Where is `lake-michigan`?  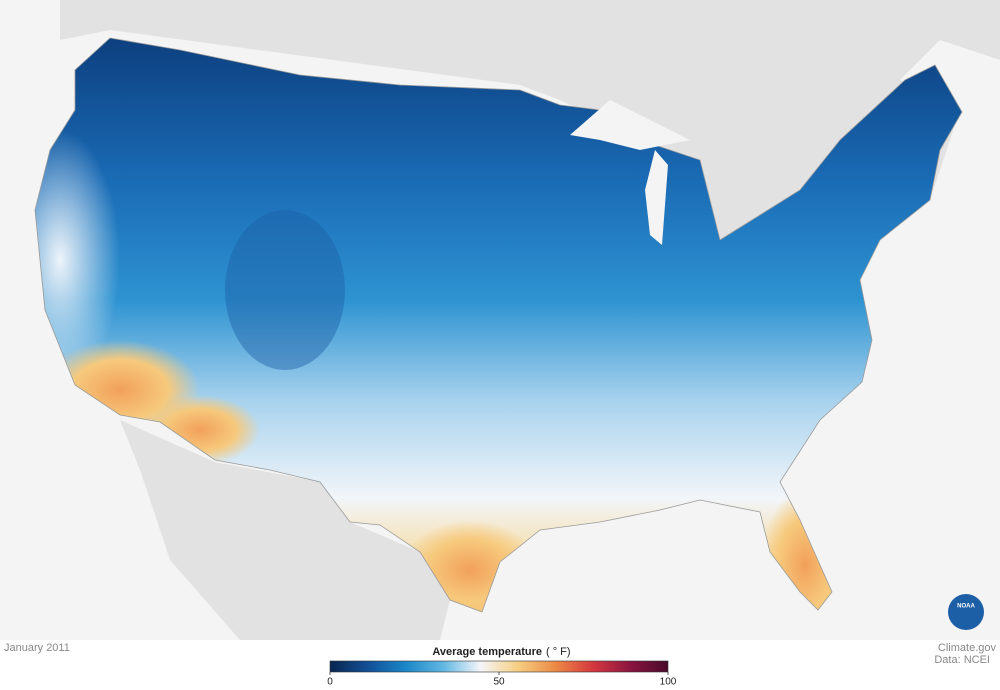
lake-michigan is located at coordinates (656, 197).